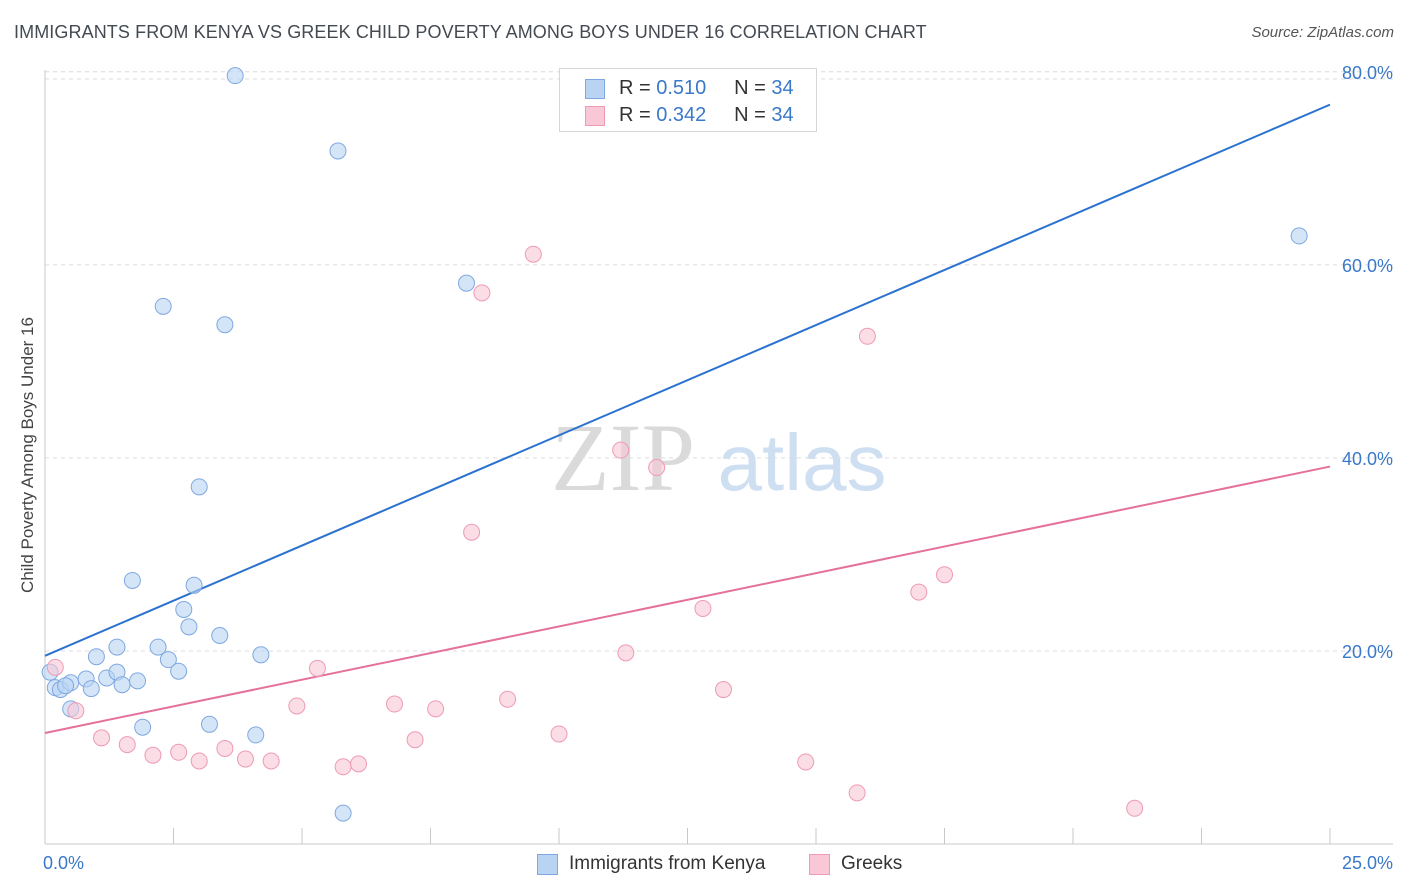 The image size is (1406, 892). I want to click on r-value: 0.510, so click(681, 88).